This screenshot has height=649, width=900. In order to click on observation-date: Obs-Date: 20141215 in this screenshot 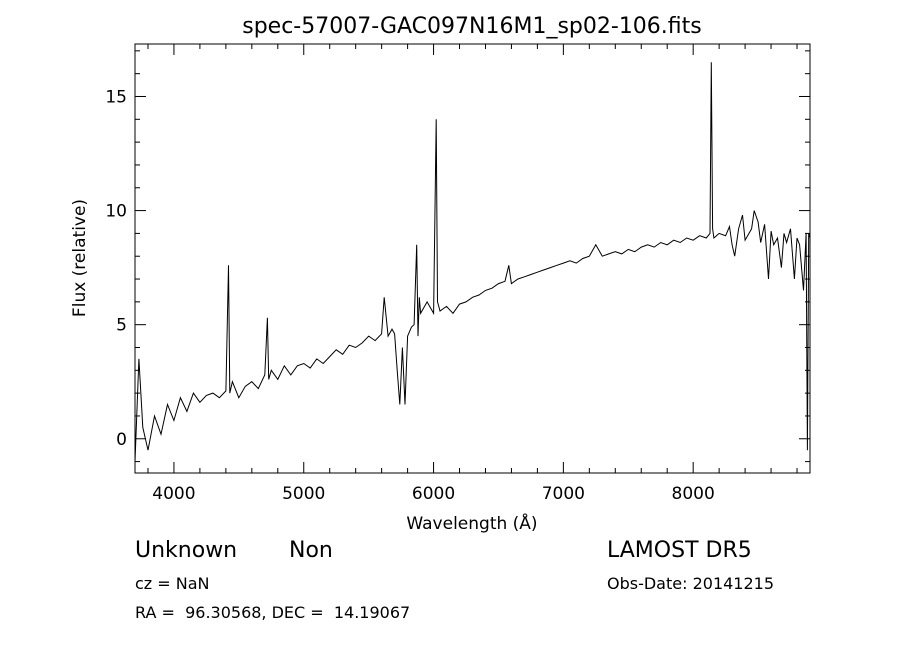, I will do `click(691, 583)`.